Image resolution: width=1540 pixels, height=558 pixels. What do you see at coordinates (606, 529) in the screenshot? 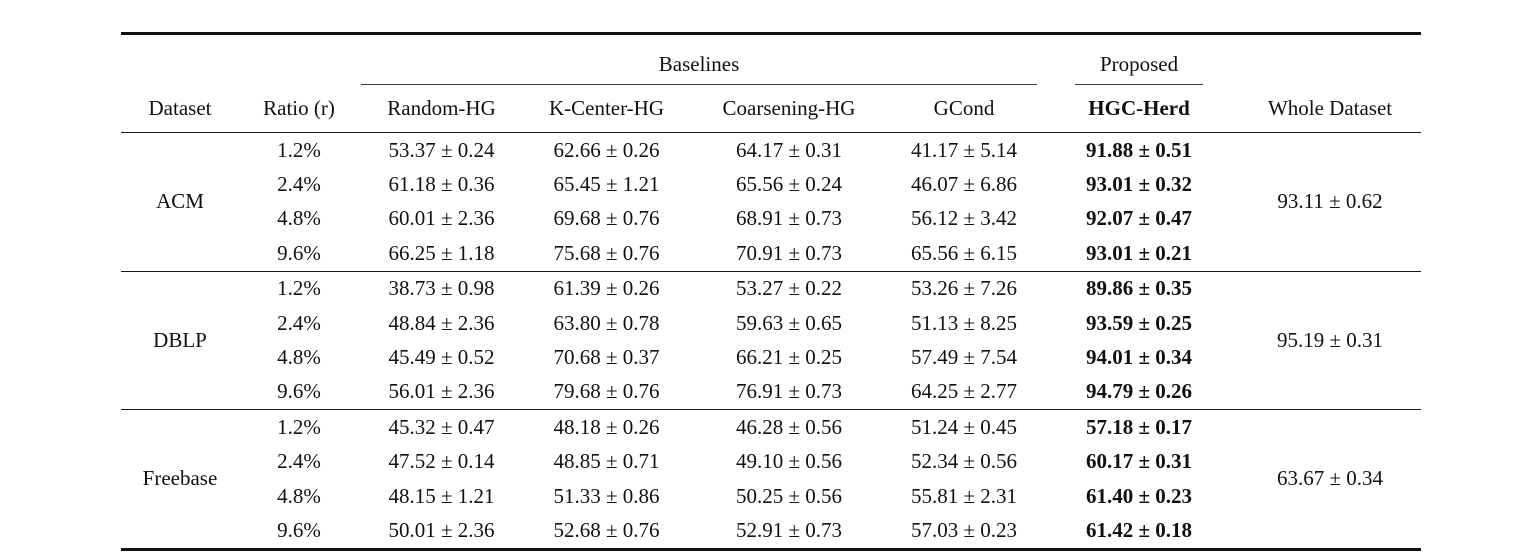
I see `k-center-hg-cell: 52.68 ± 0.76` at bounding box center [606, 529].